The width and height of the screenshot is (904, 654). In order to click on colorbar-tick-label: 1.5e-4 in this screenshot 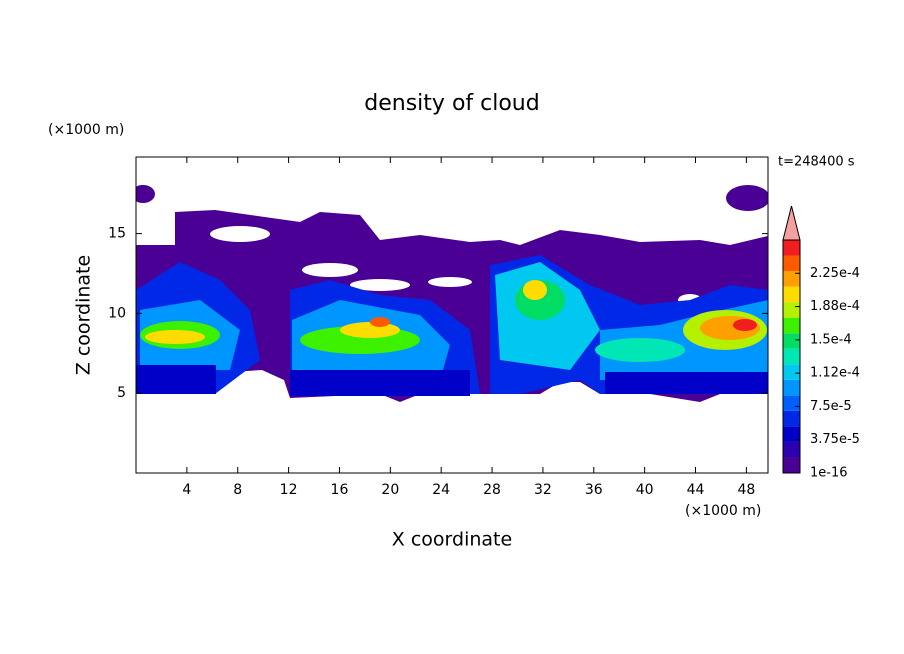, I will do `click(831, 339)`.